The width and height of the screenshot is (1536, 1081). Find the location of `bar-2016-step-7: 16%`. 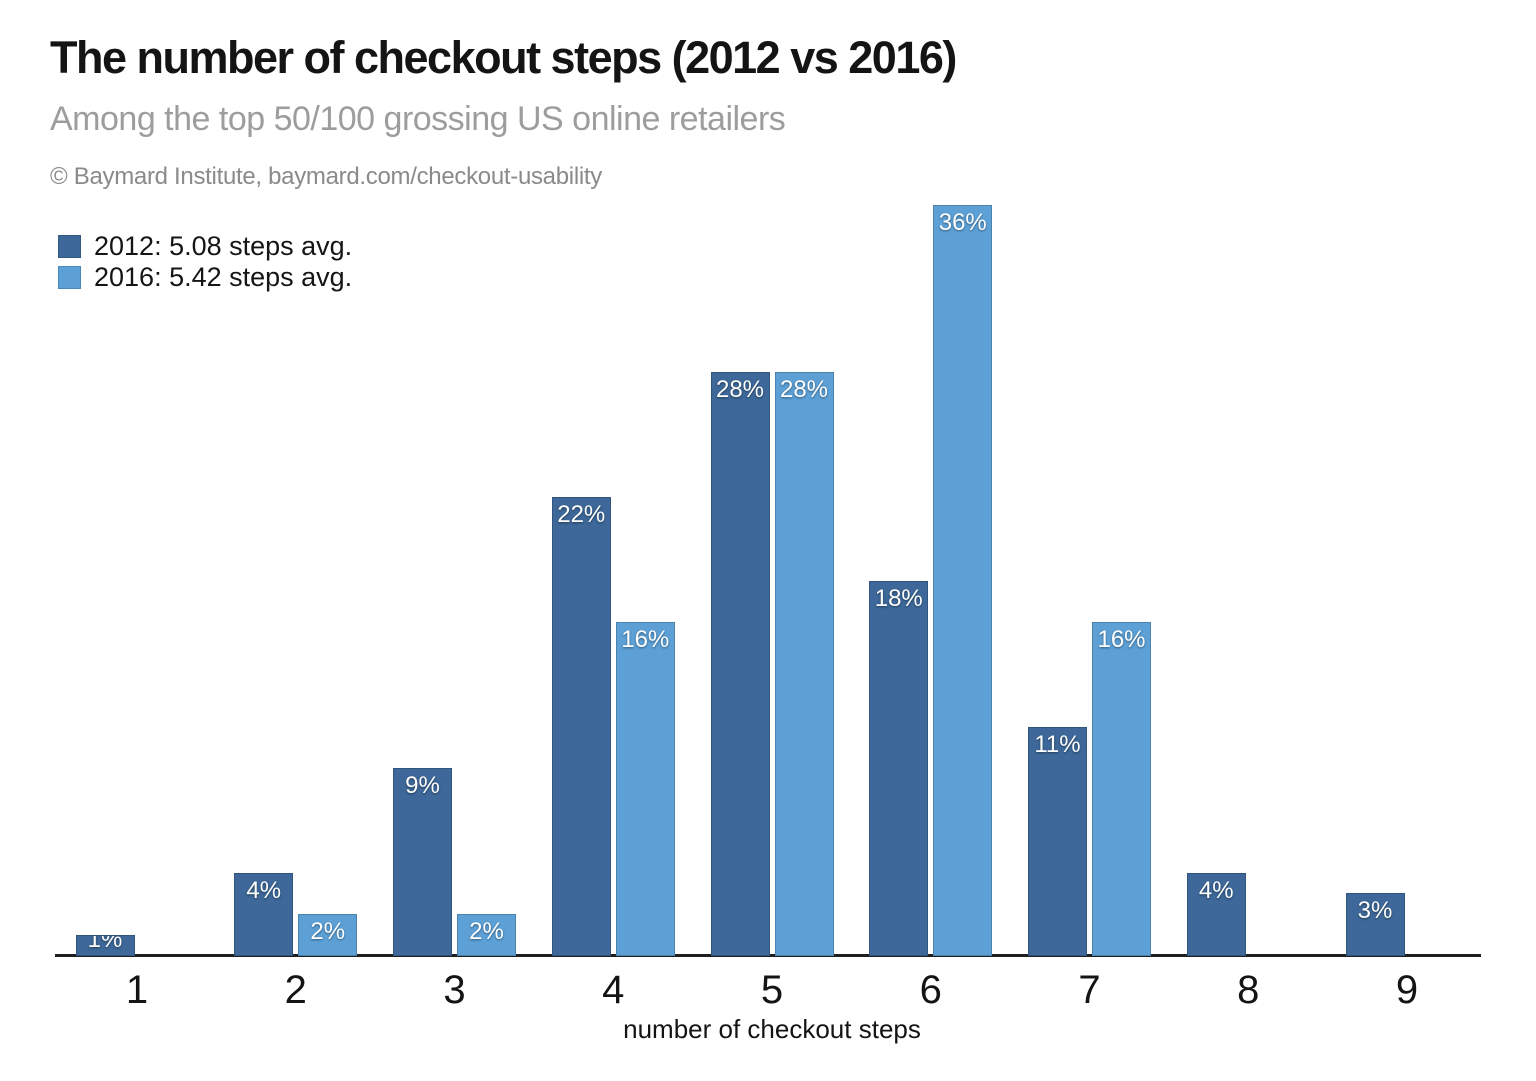

bar-2016-step-7: 16% is located at coordinates (1121, 789).